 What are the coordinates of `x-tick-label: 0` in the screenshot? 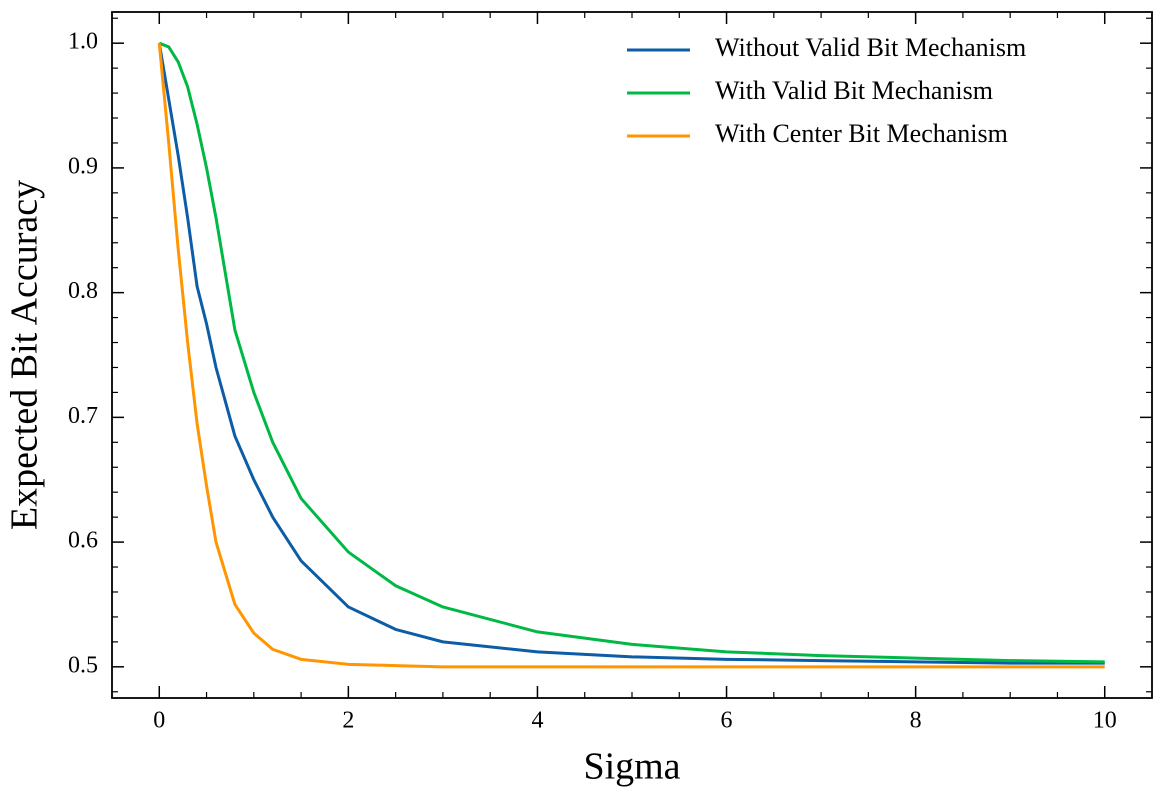 It's located at (159, 721).